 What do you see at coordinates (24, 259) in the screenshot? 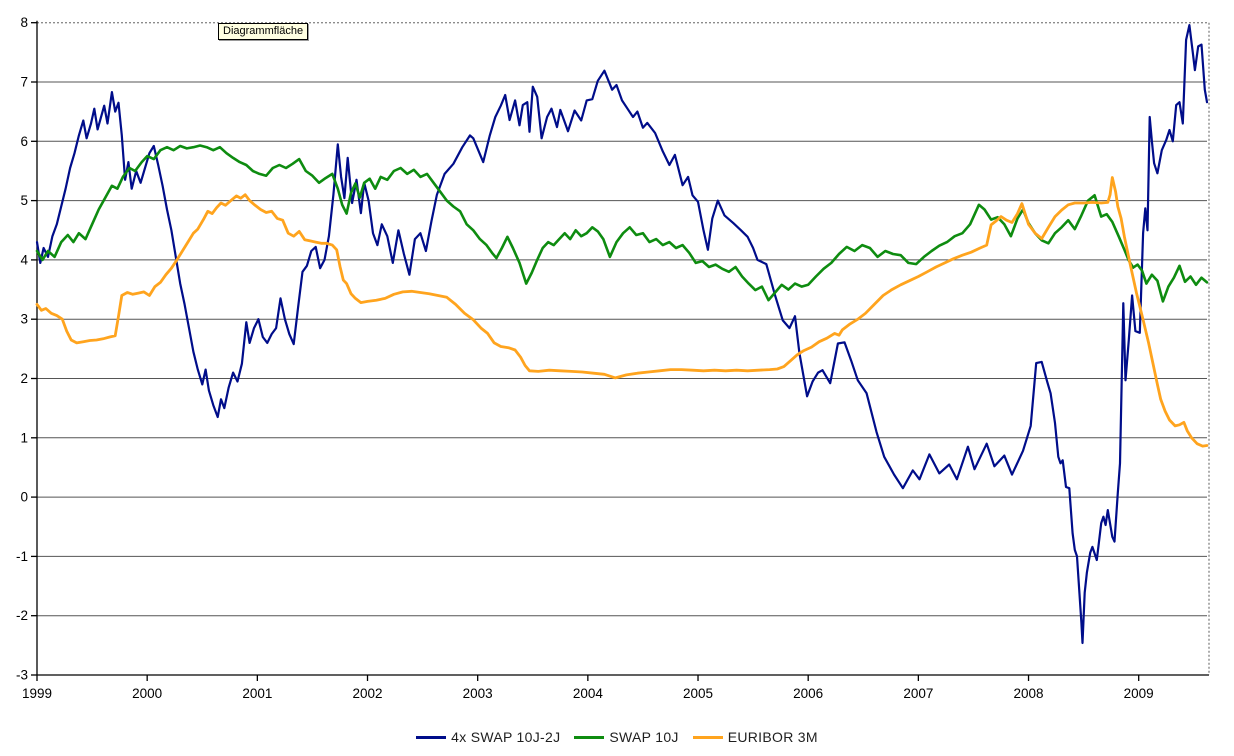
I see `y-axis-label: 4` at bounding box center [24, 259].